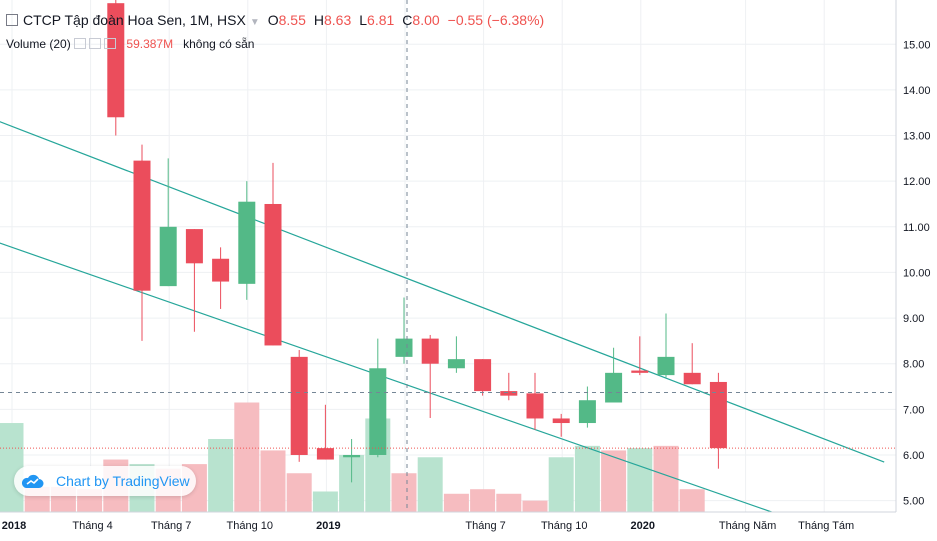  What do you see at coordinates (32, 481) in the screenshot?
I see `cloud-icon` at bounding box center [32, 481].